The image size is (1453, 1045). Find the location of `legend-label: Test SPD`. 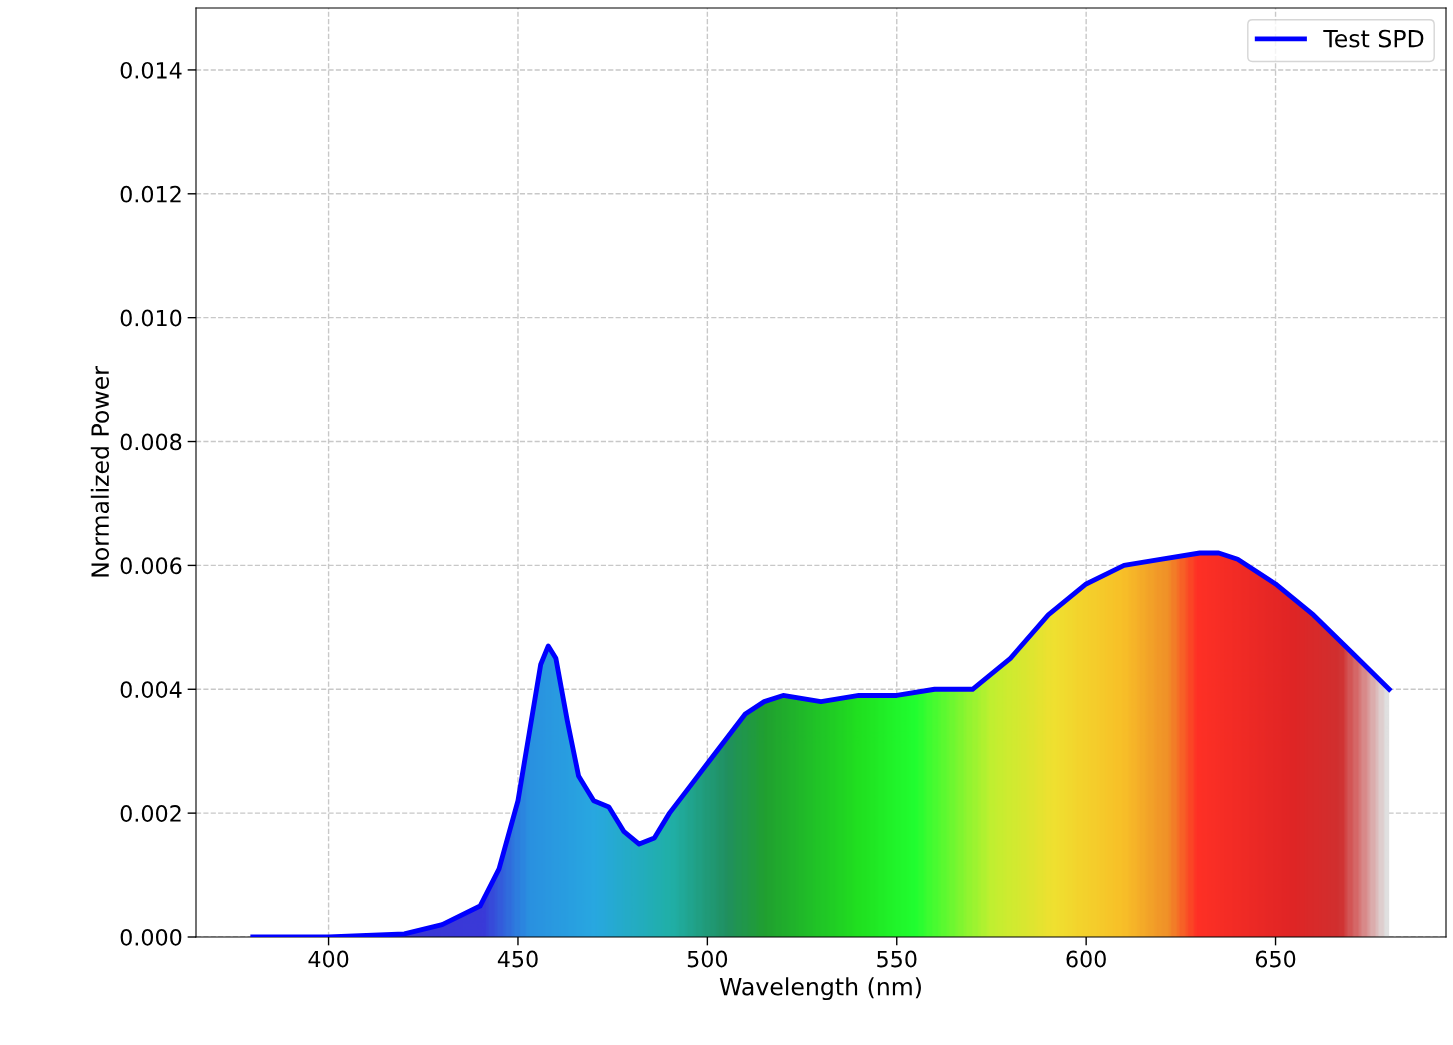

legend-label: Test SPD is located at coordinates (1373, 38).